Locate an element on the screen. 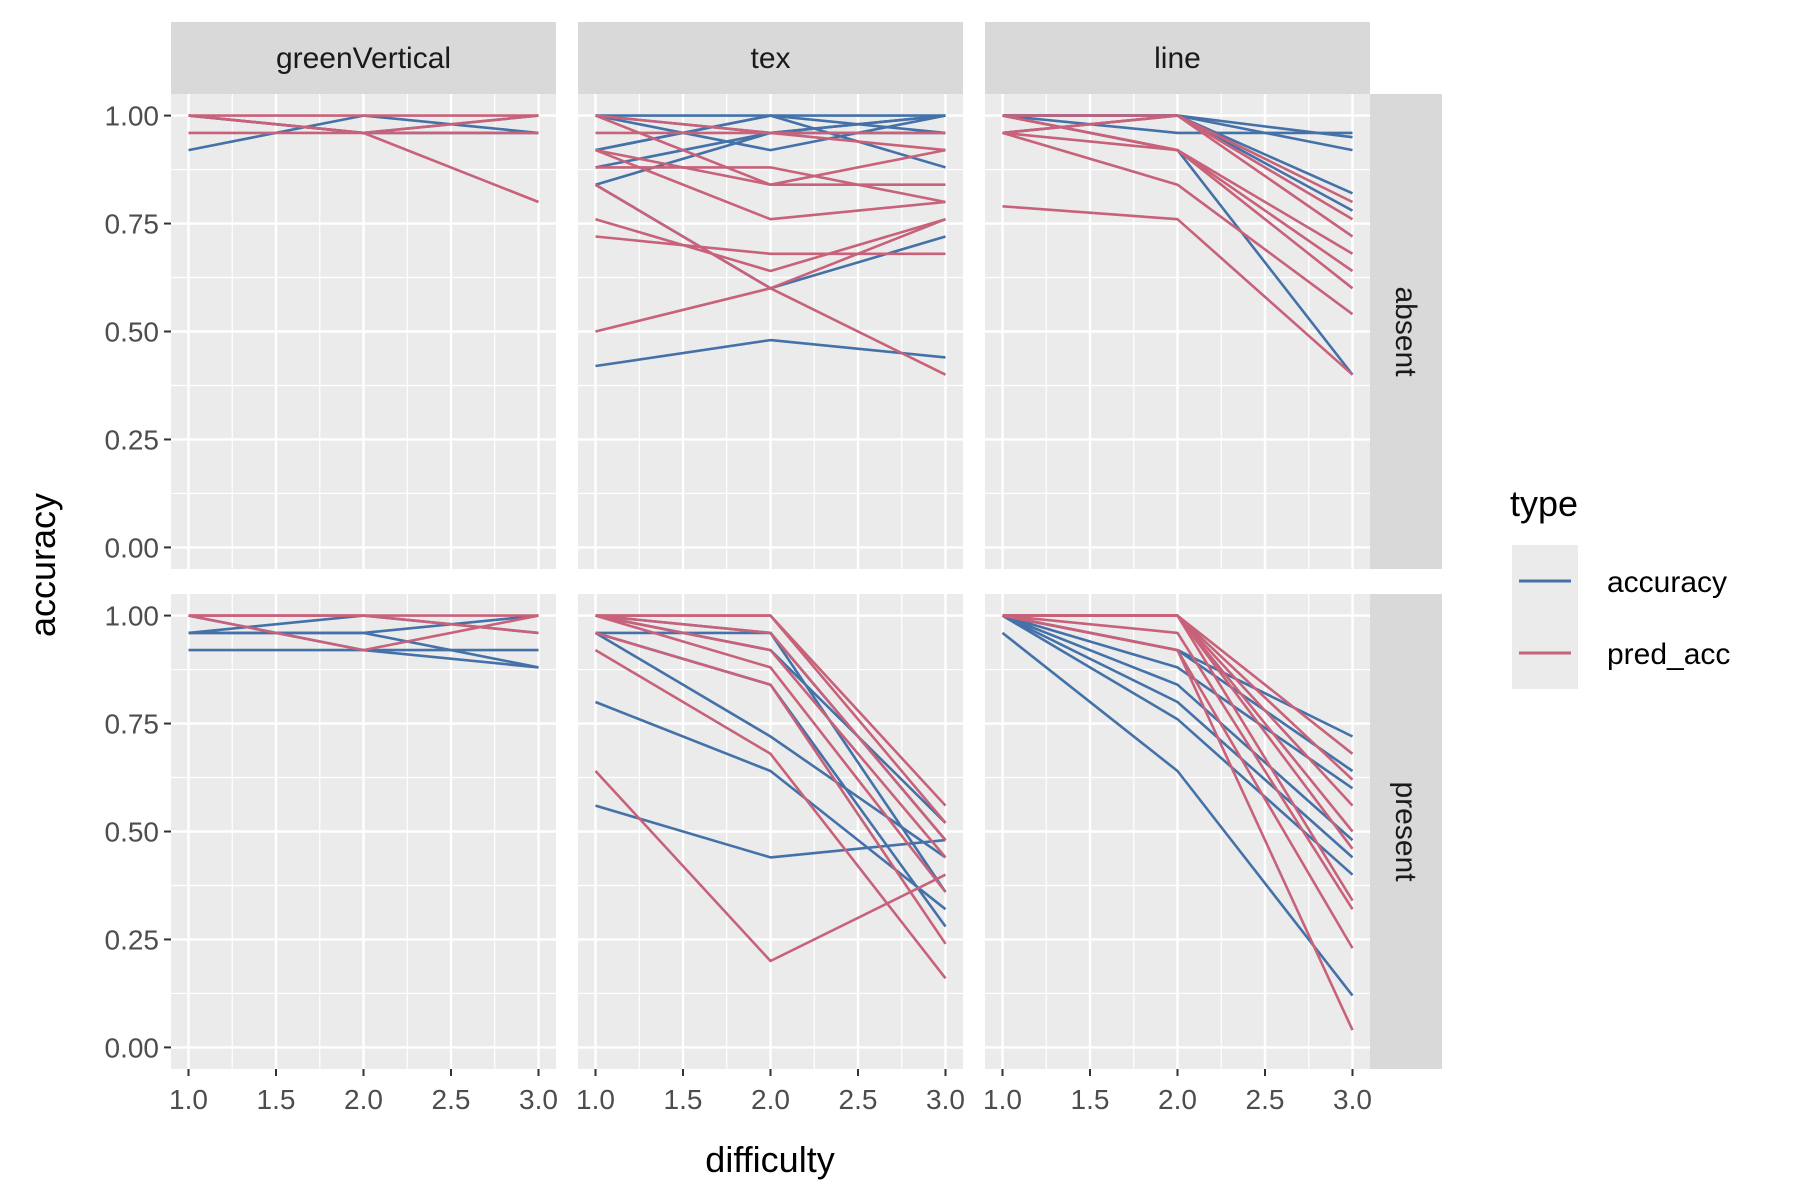 The image size is (1800, 1200). panel-line-absent is located at coordinates (1177, 331).